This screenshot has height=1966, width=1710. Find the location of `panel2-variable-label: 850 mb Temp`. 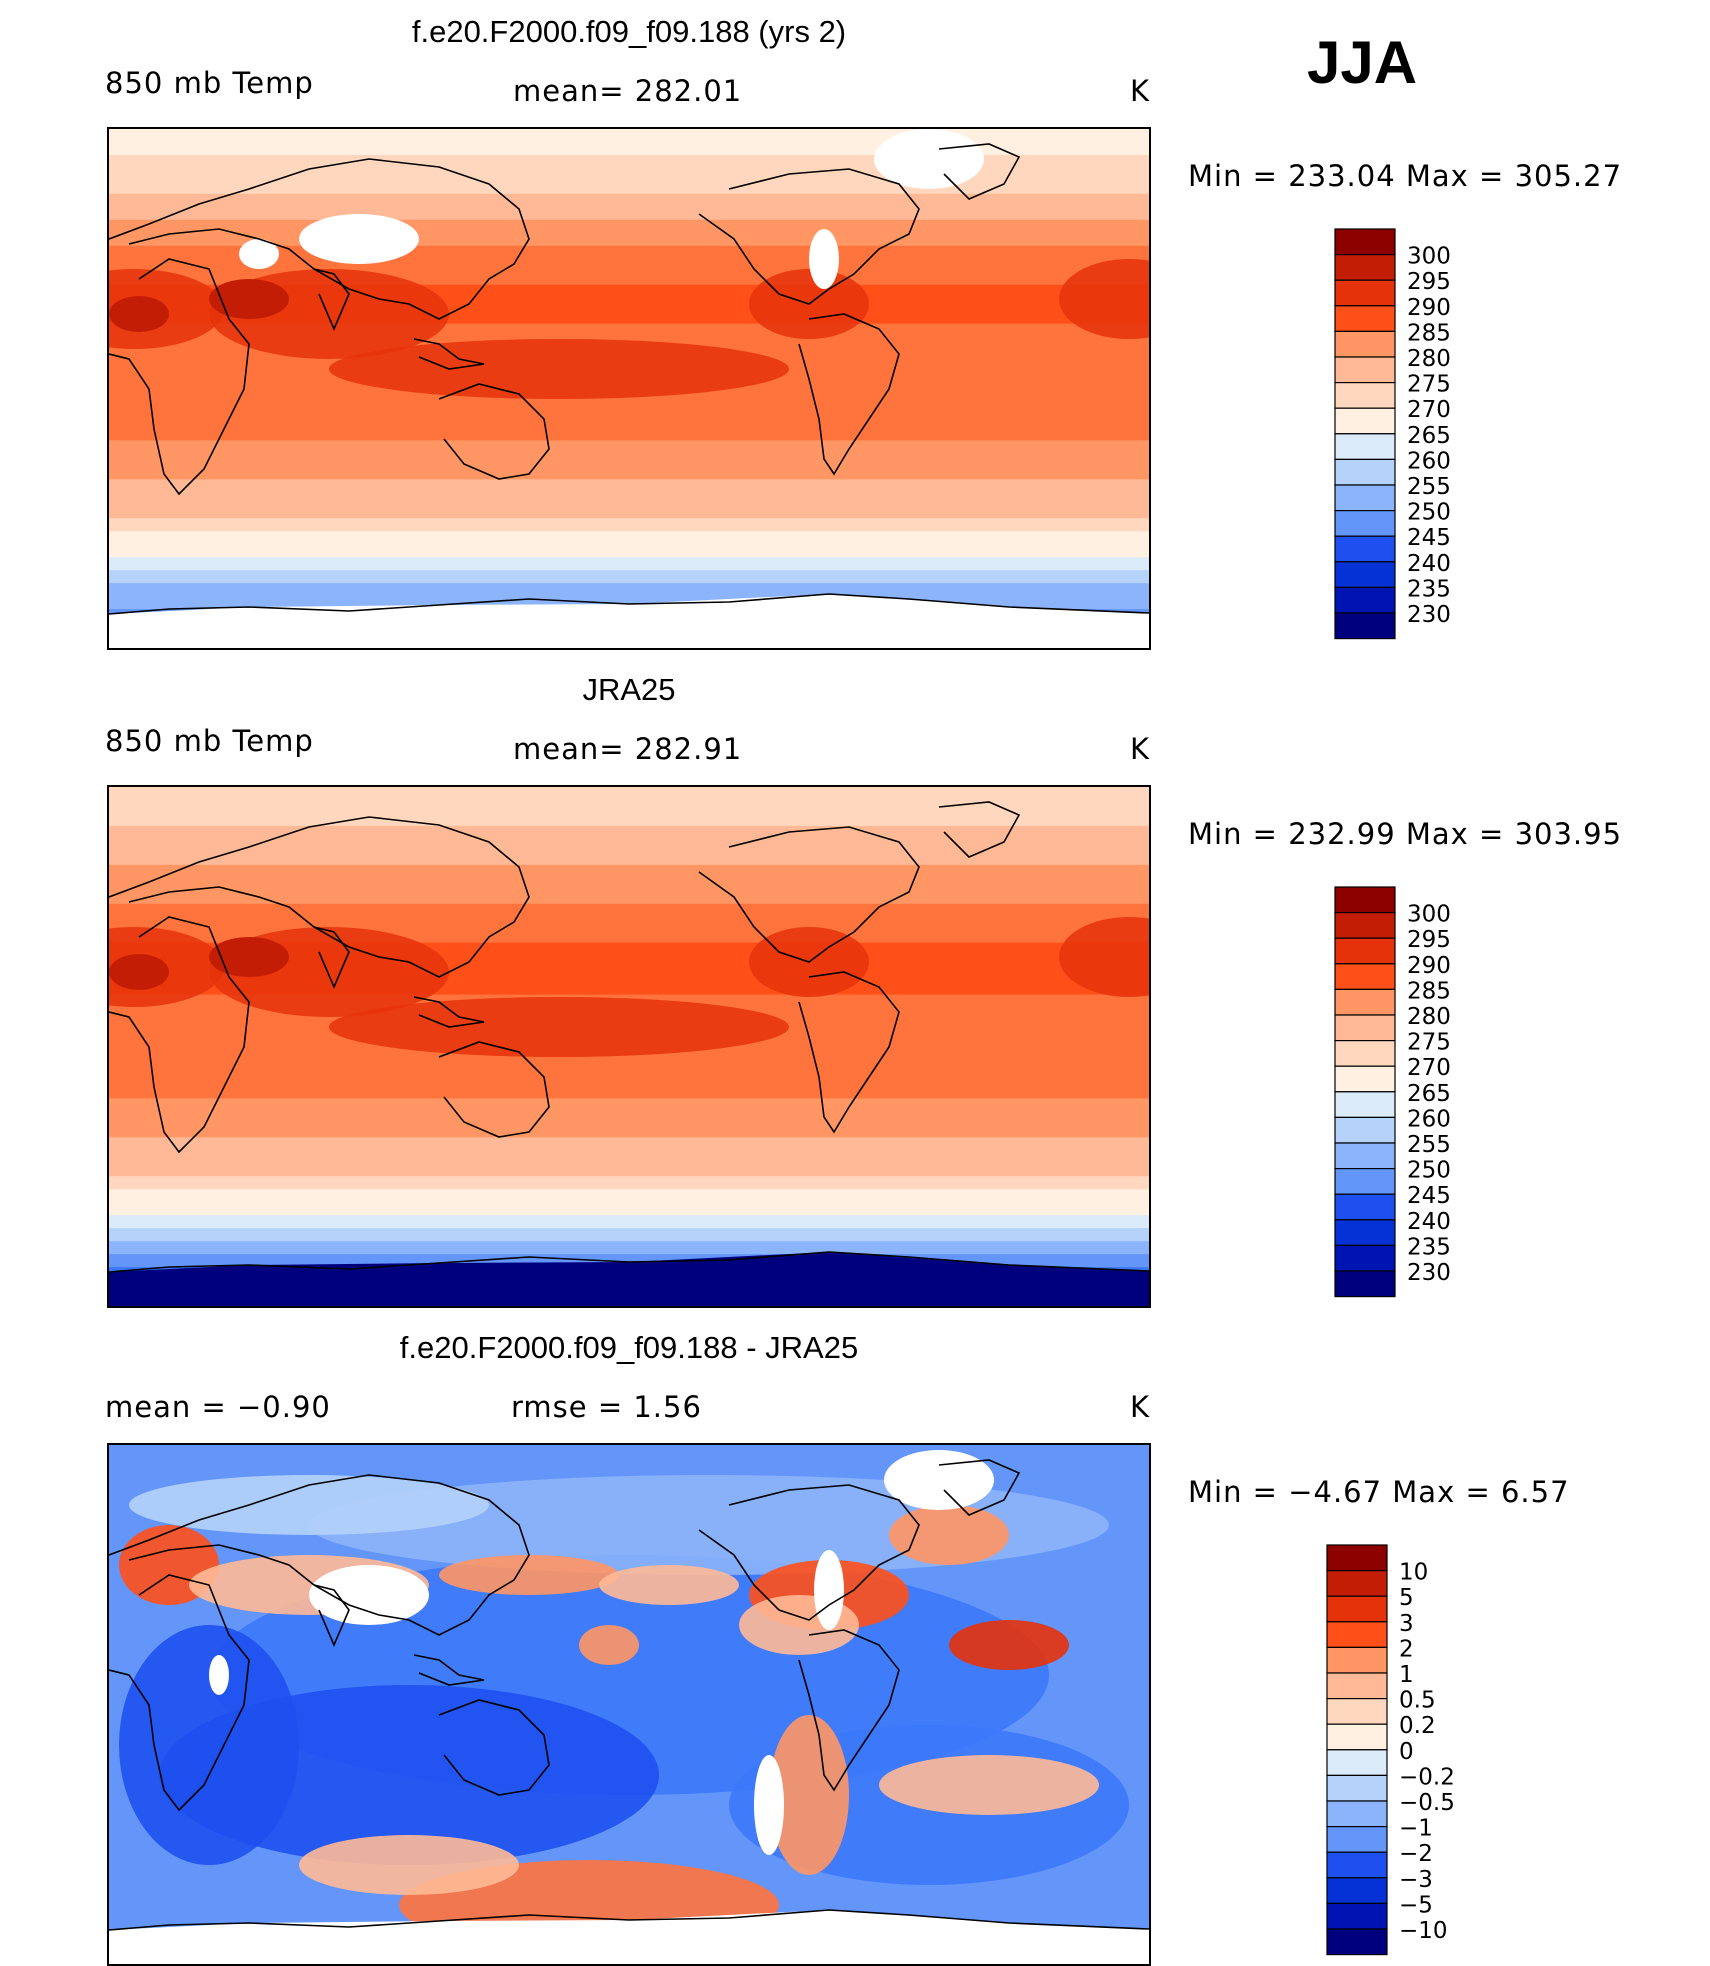

panel2-variable-label: 850 mb Temp is located at coordinates (209, 741).